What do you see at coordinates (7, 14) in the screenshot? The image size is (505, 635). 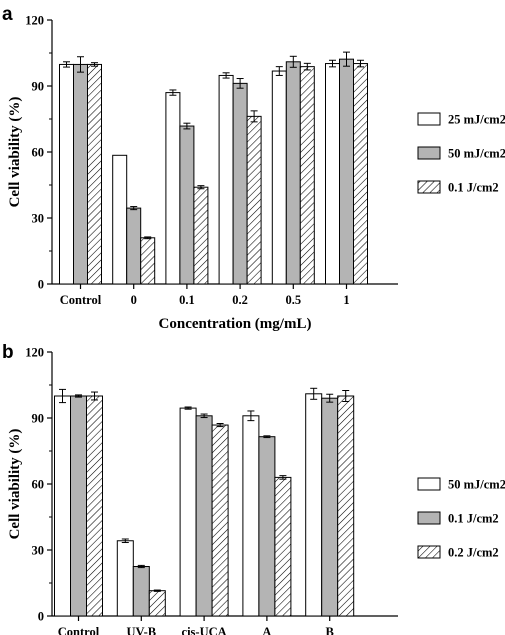 I see `panel-letter: a` at bounding box center [7, 14].